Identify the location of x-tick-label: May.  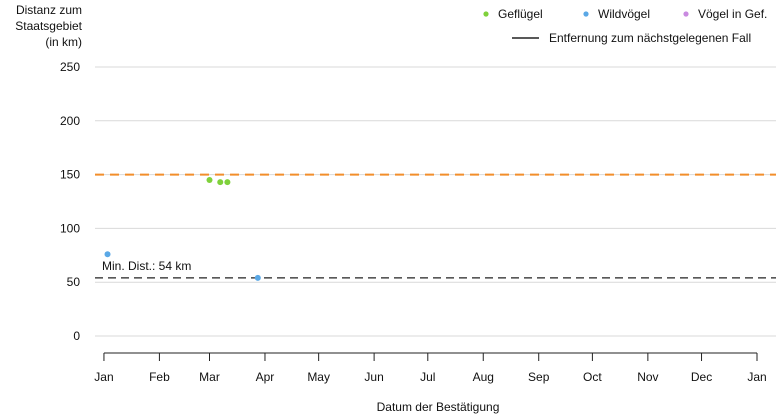
(318, 377).